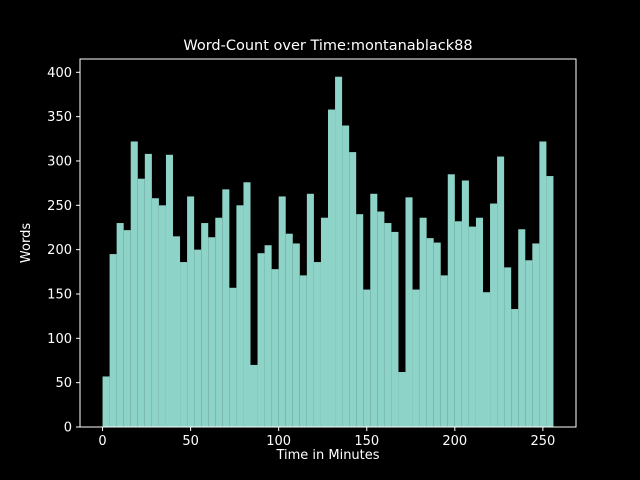  I want to click on y-tick-label: 150, so click(59, 294).